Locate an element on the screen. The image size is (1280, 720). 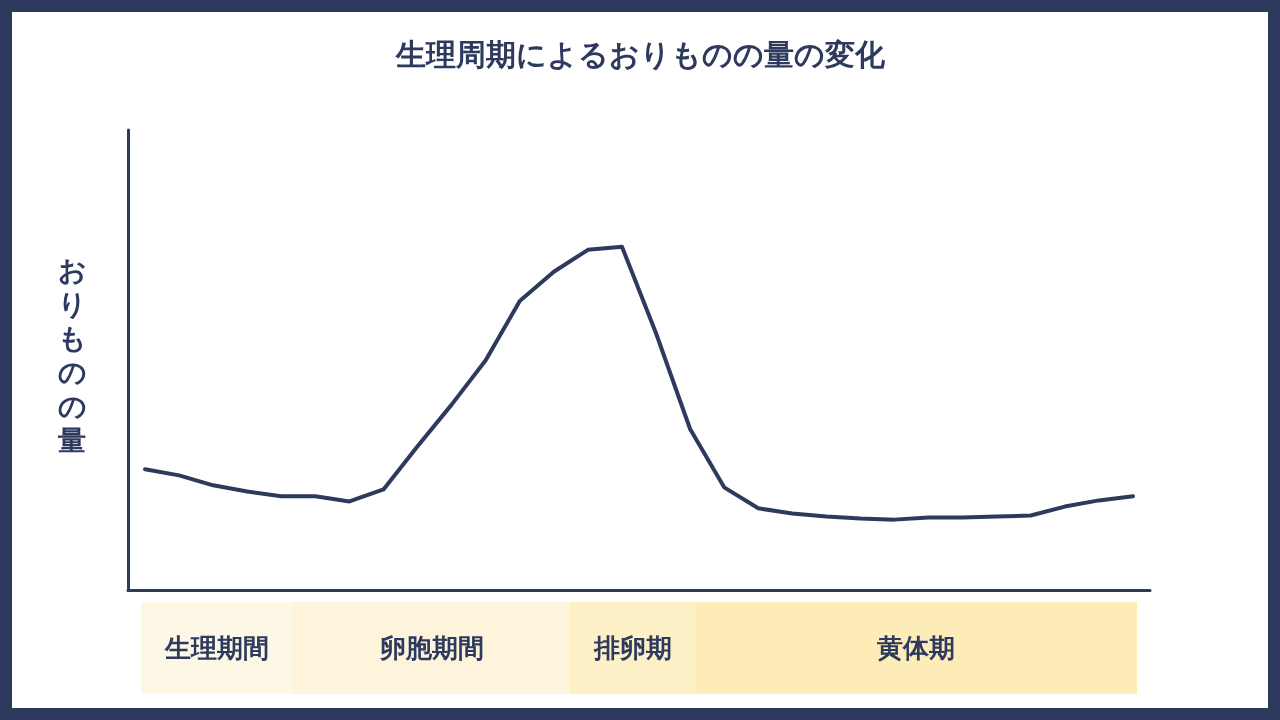
text: 卵胞期間 is located at coordinates (431, 648).